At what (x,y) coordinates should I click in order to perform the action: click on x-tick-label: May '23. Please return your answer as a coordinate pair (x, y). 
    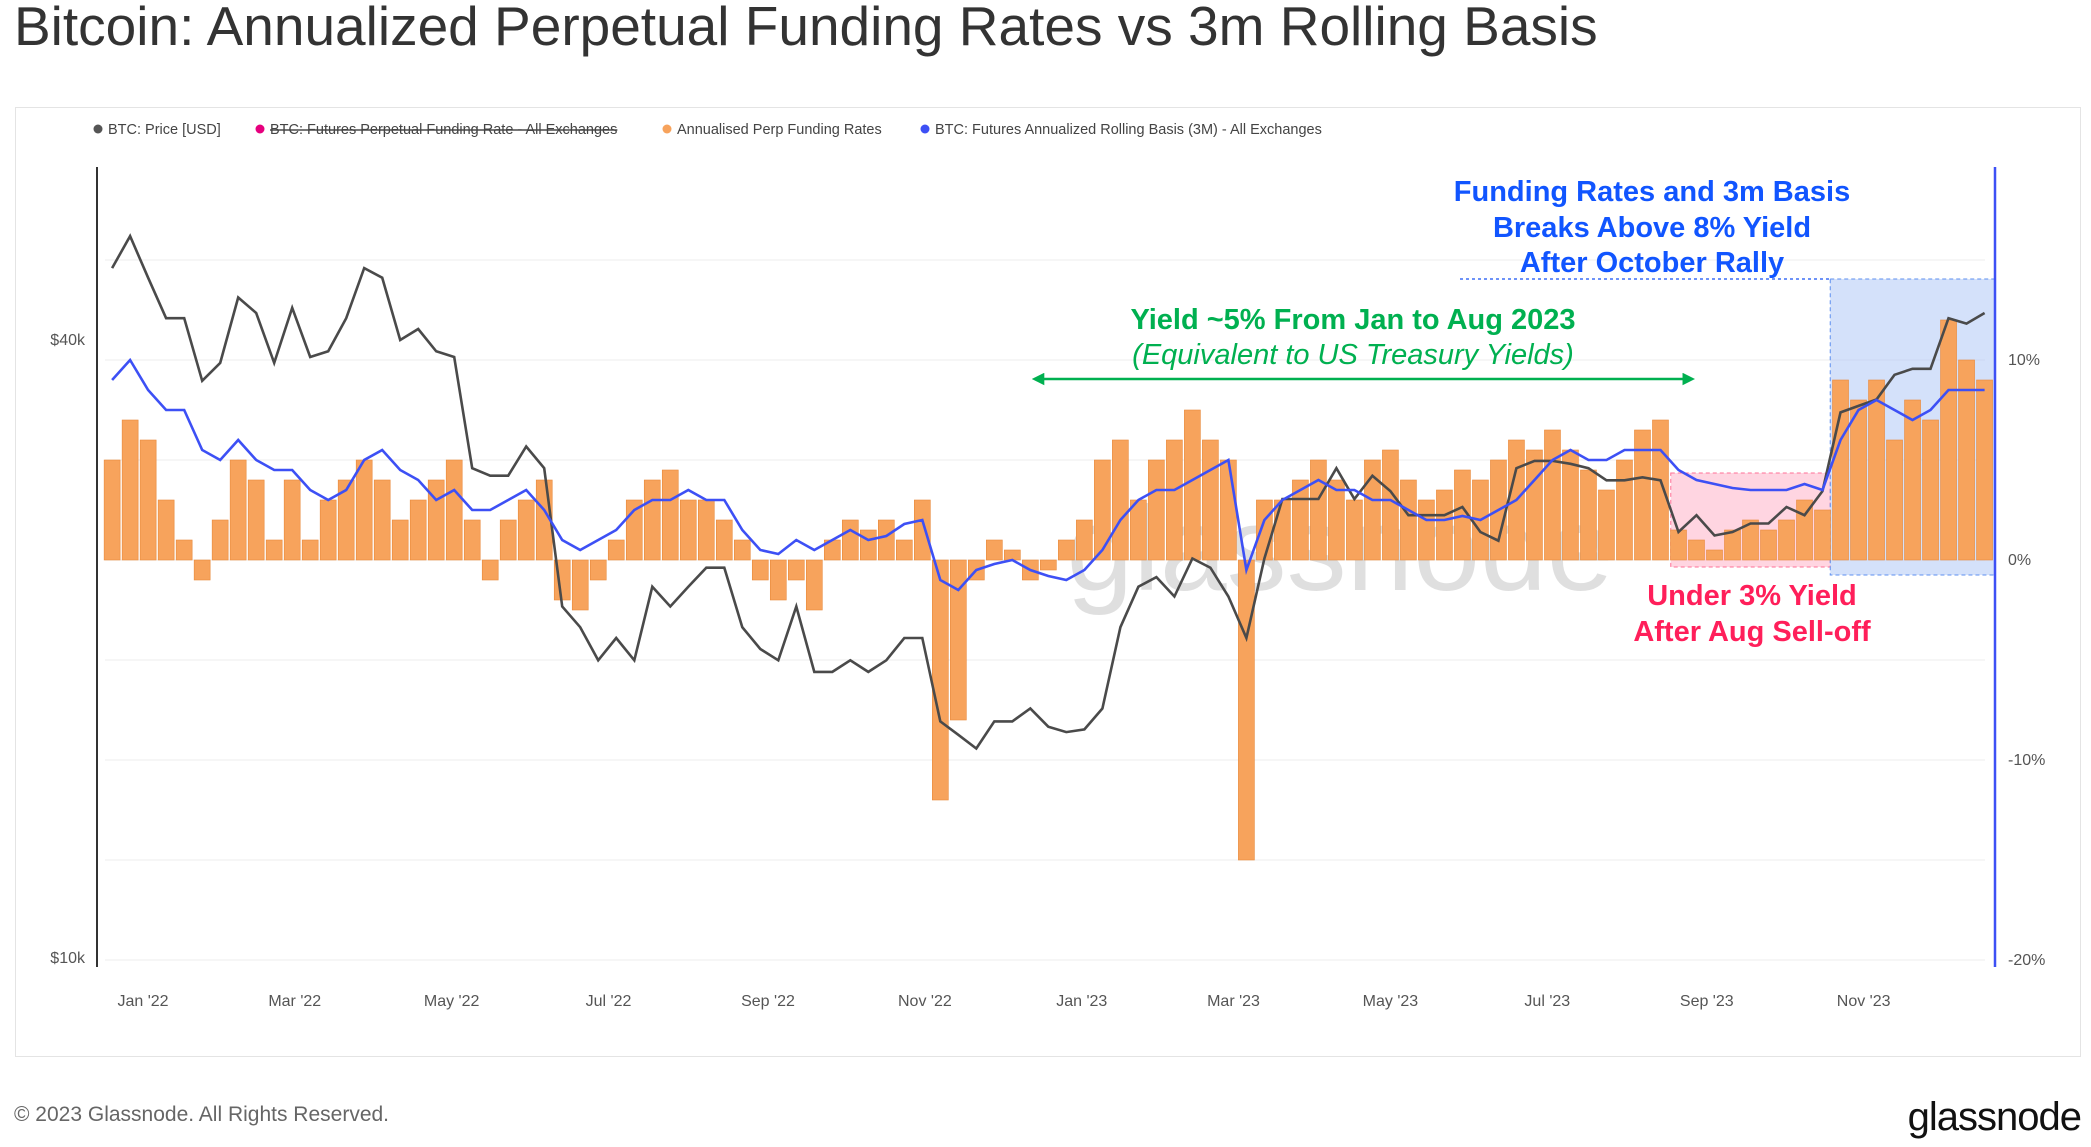
    Looking at the image, I should click on (1391, 1001).